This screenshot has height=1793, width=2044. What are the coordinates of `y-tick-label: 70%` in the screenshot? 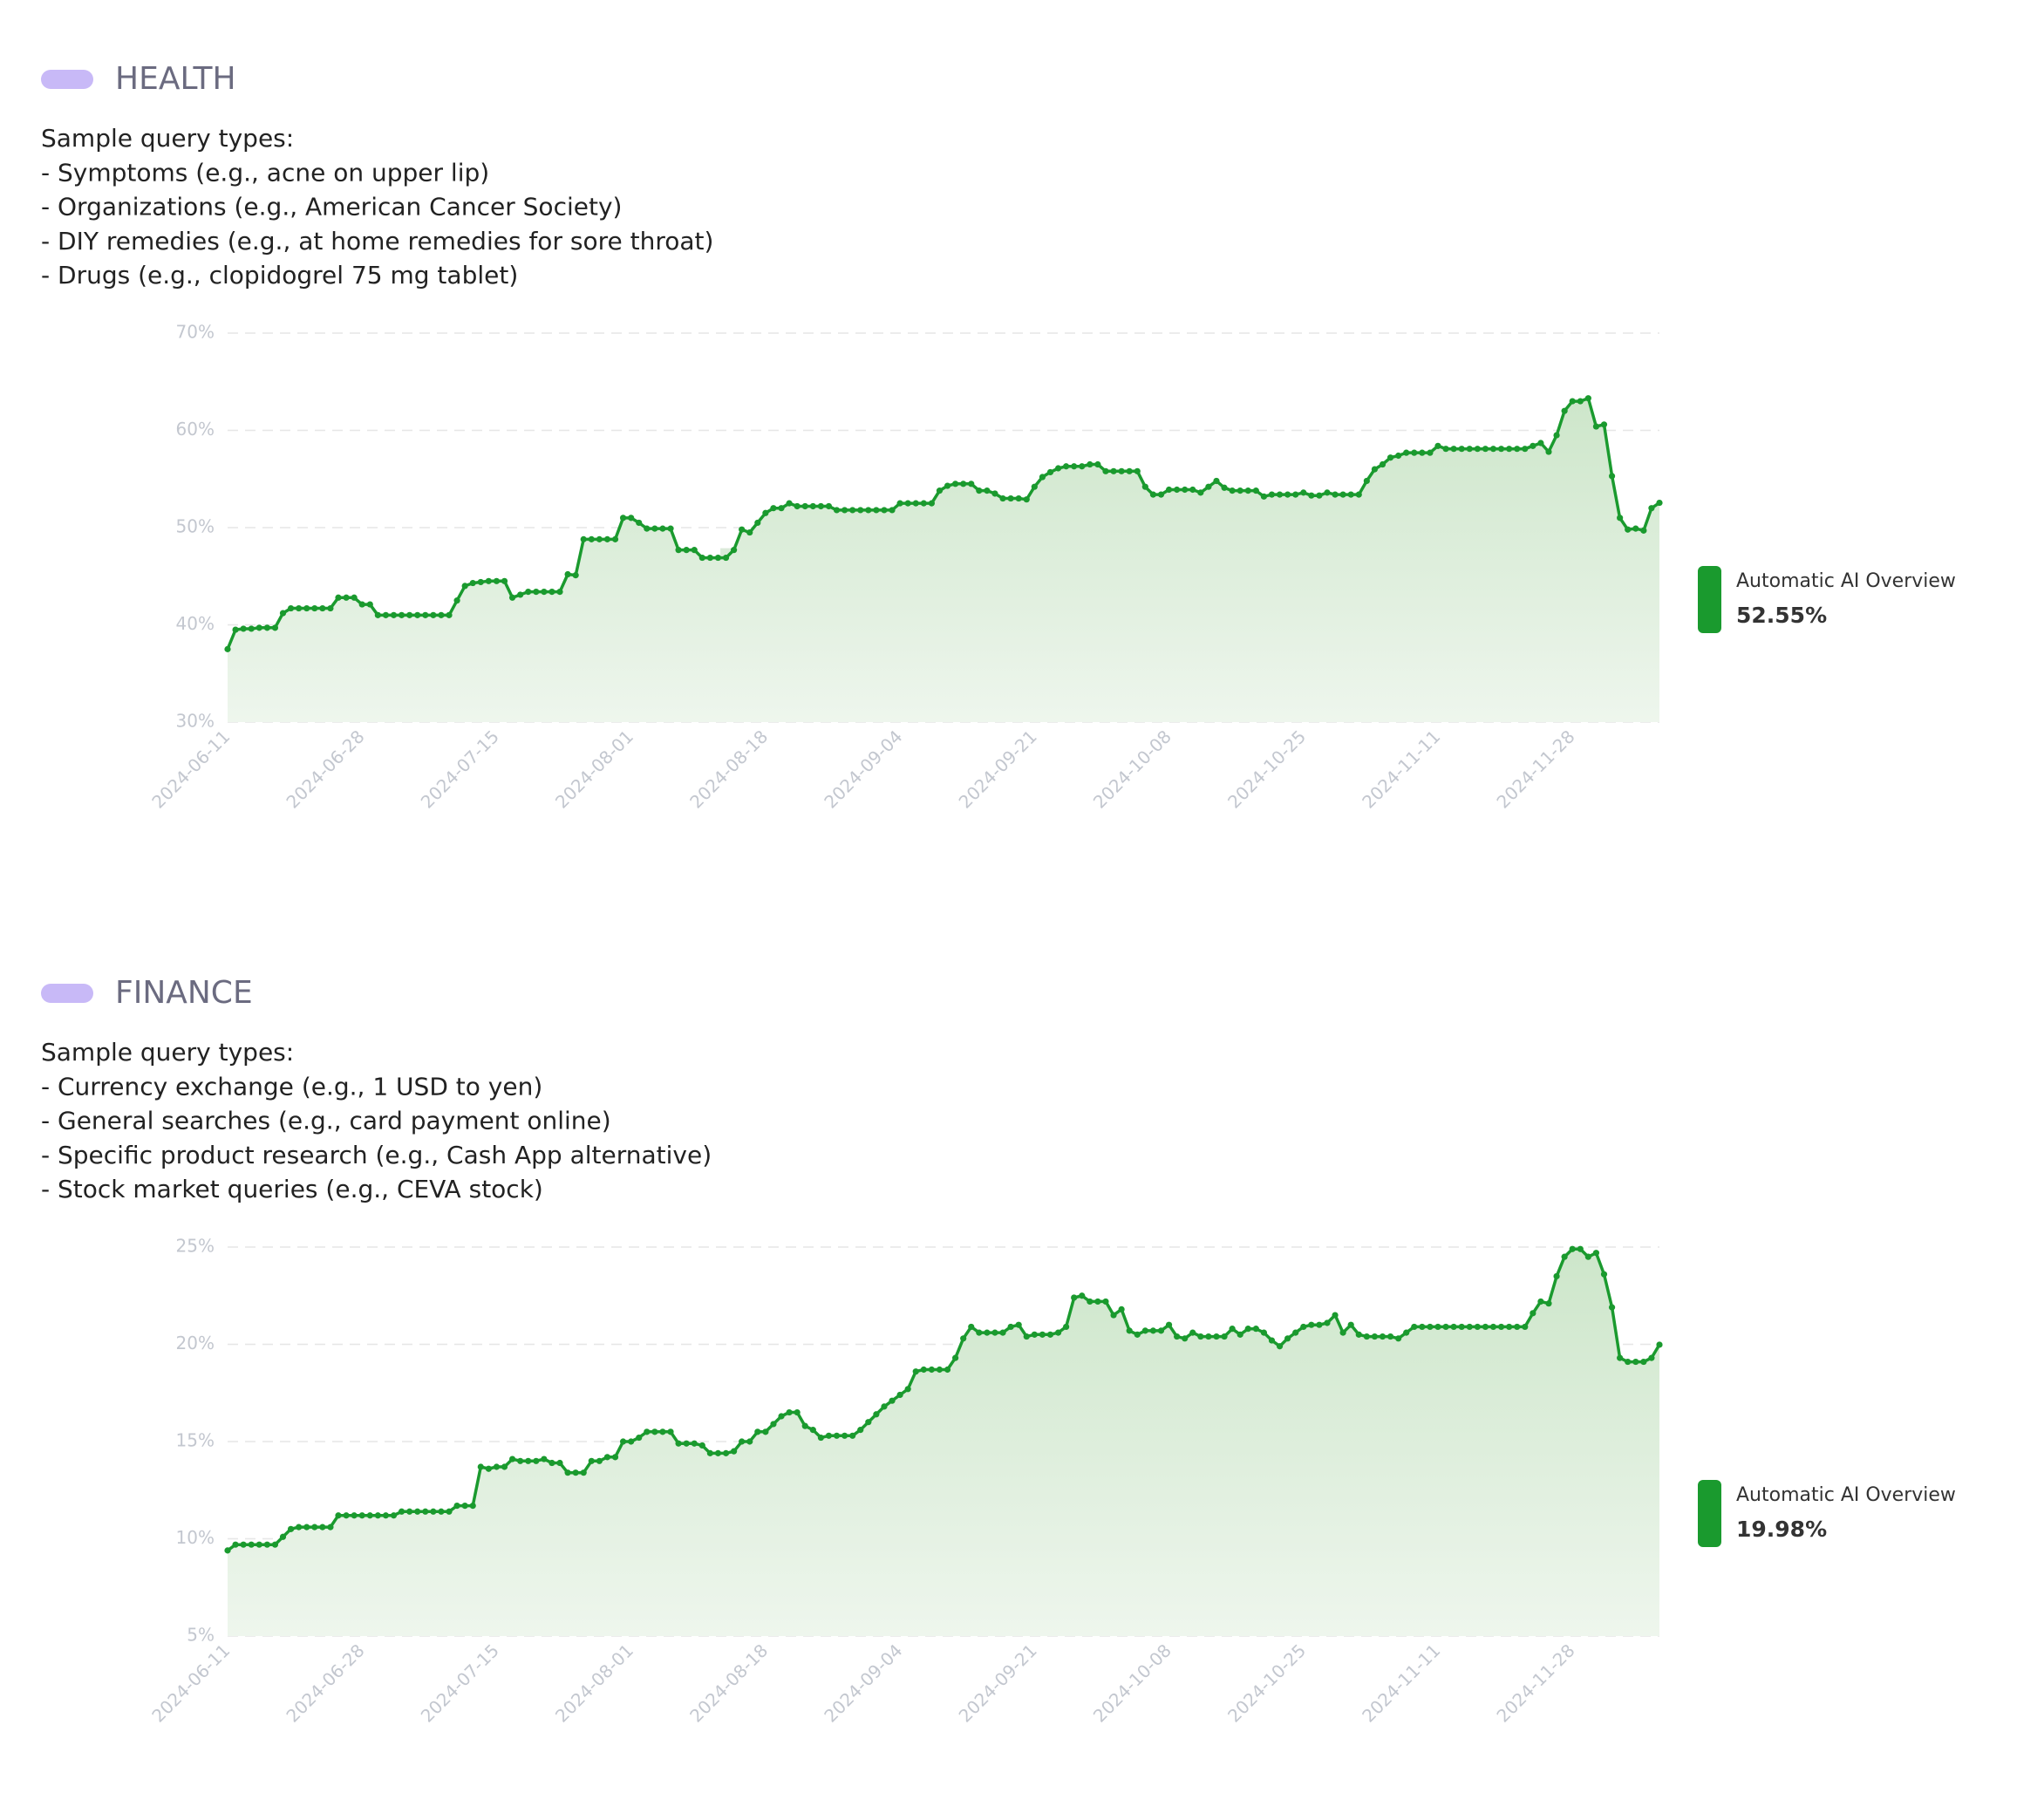 It's located at (196, 332).